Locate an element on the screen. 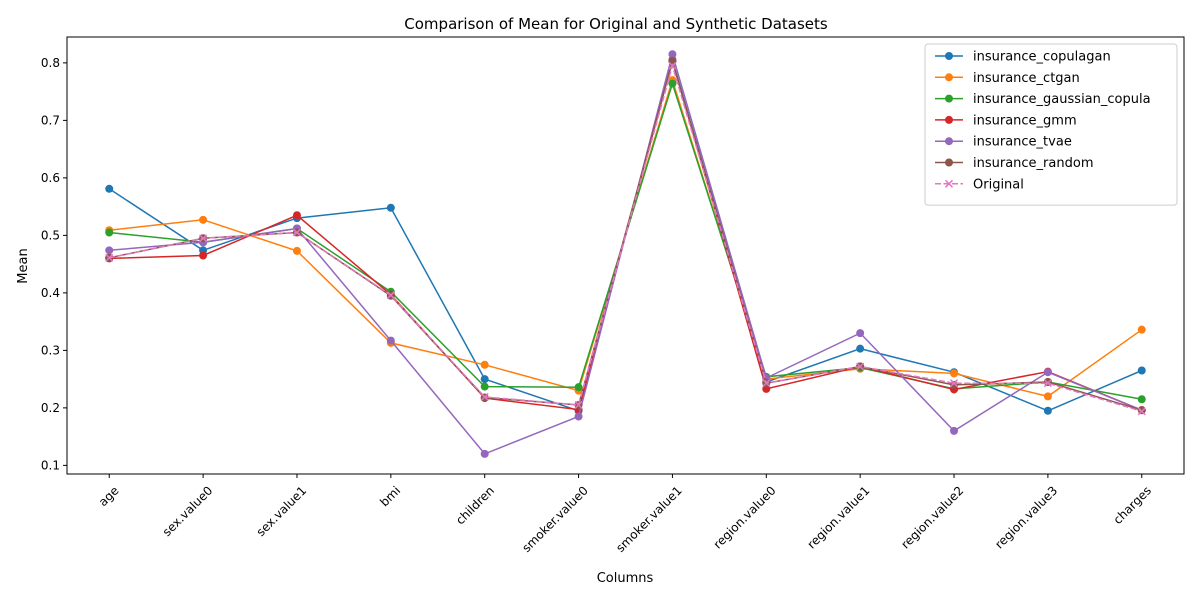  y-tick-label: 0.5 is located at coordinates (50, 235).